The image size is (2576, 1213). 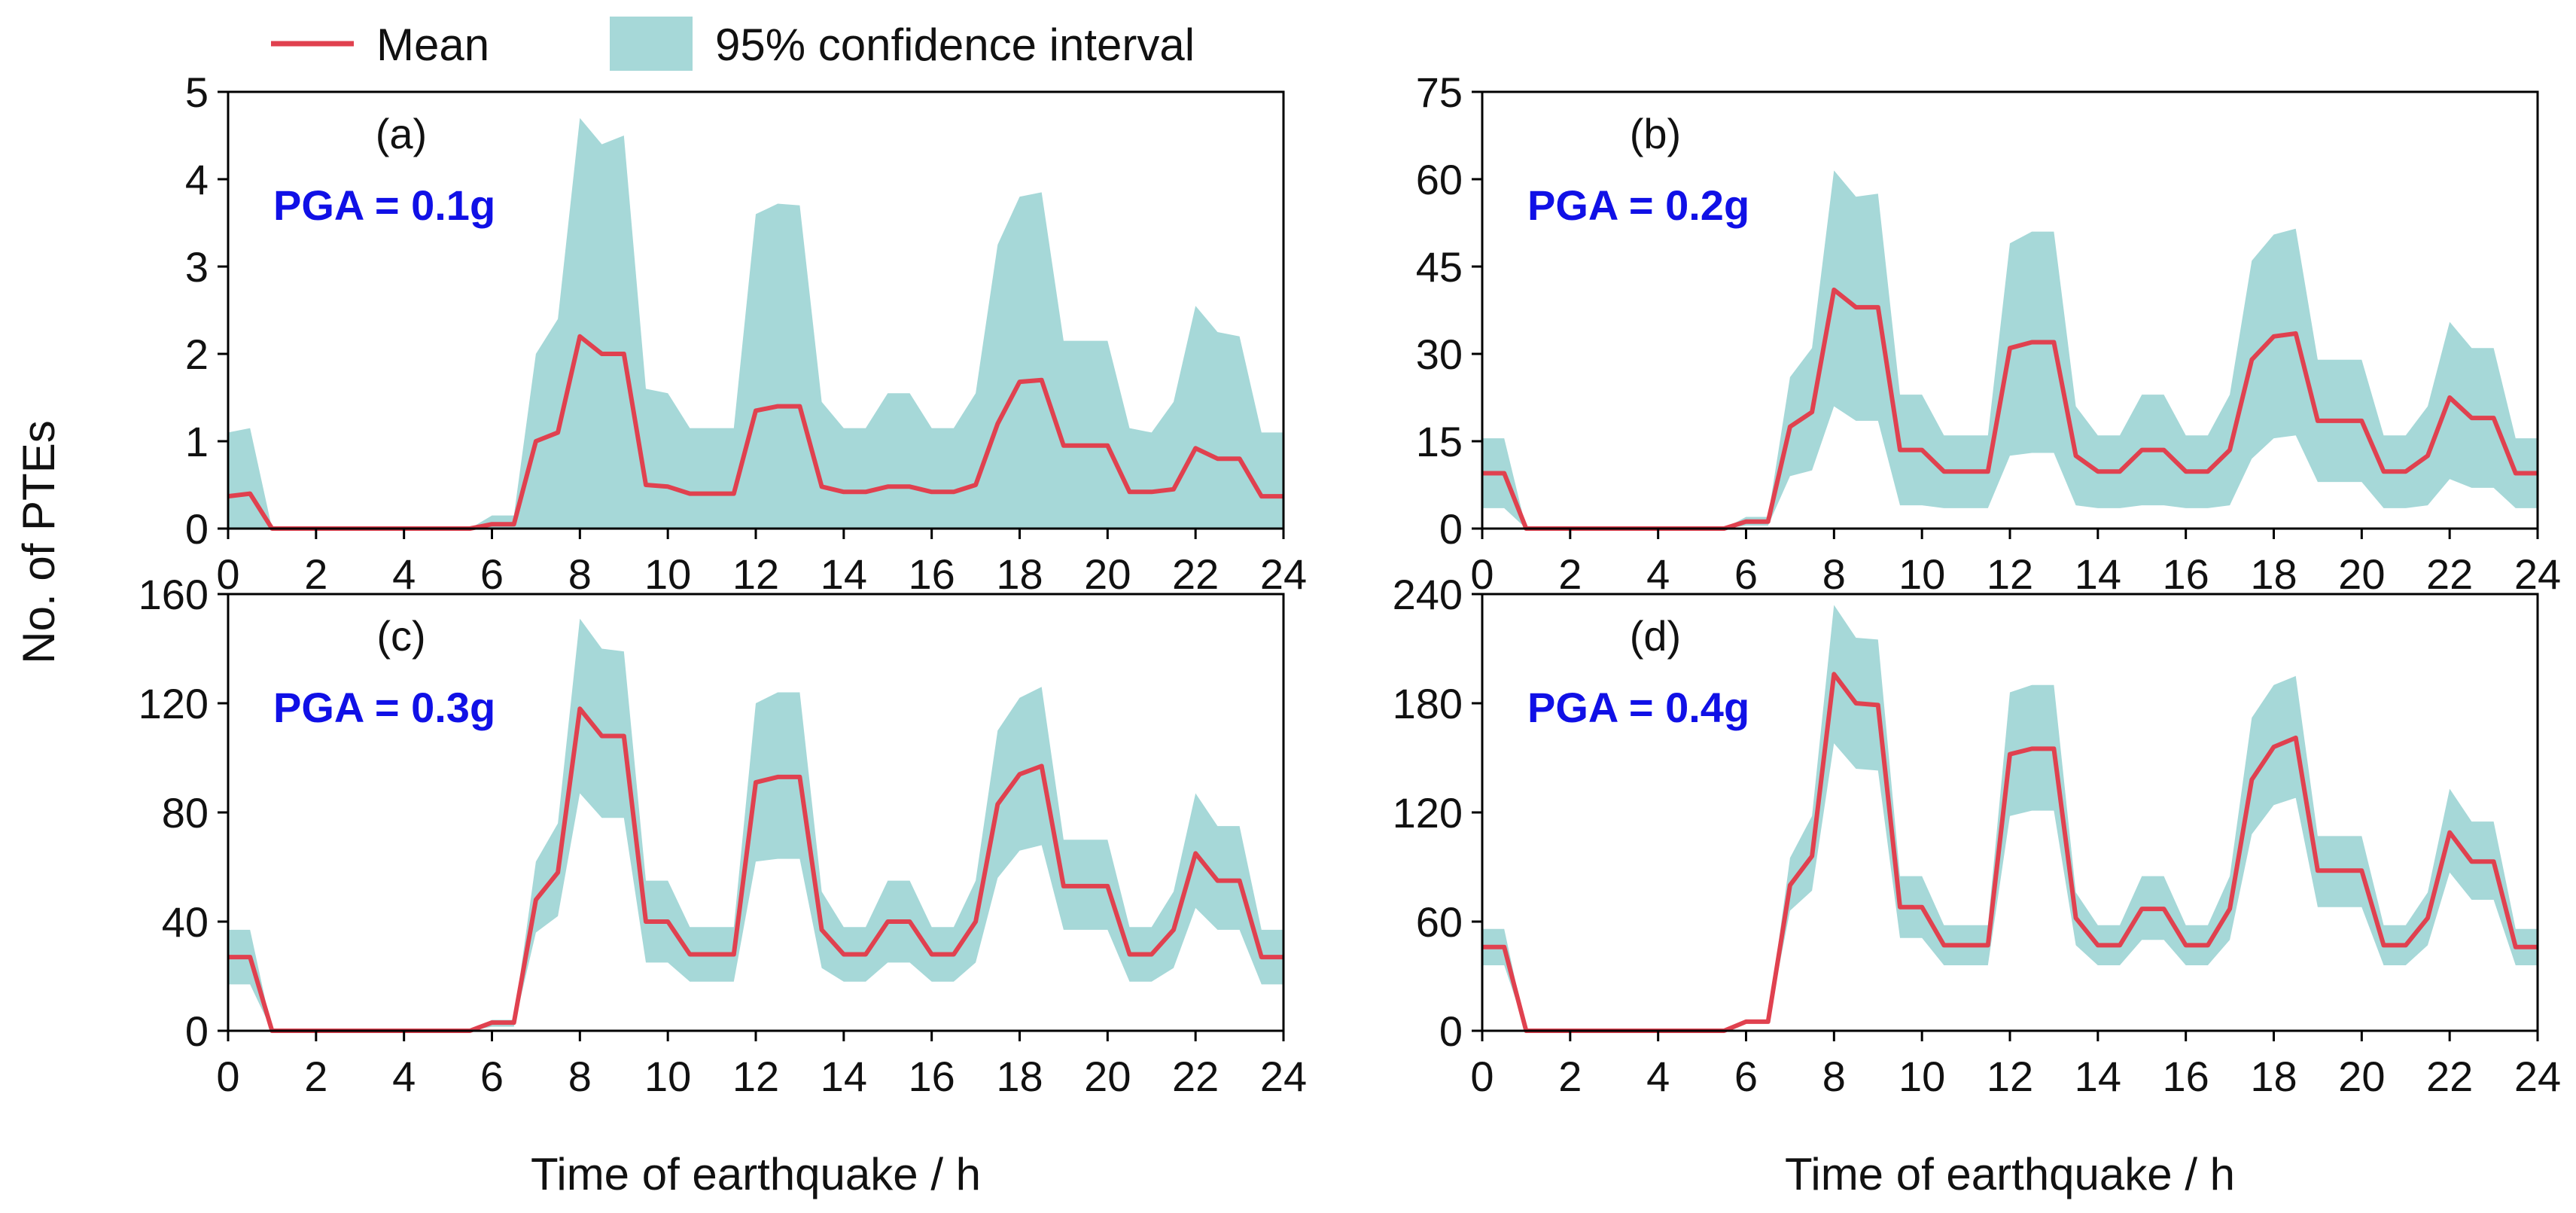 What do you see at coordinates (197, 442) in the screenshot?
I see `y-tick-label: 1` at bounding box center [197, 442].